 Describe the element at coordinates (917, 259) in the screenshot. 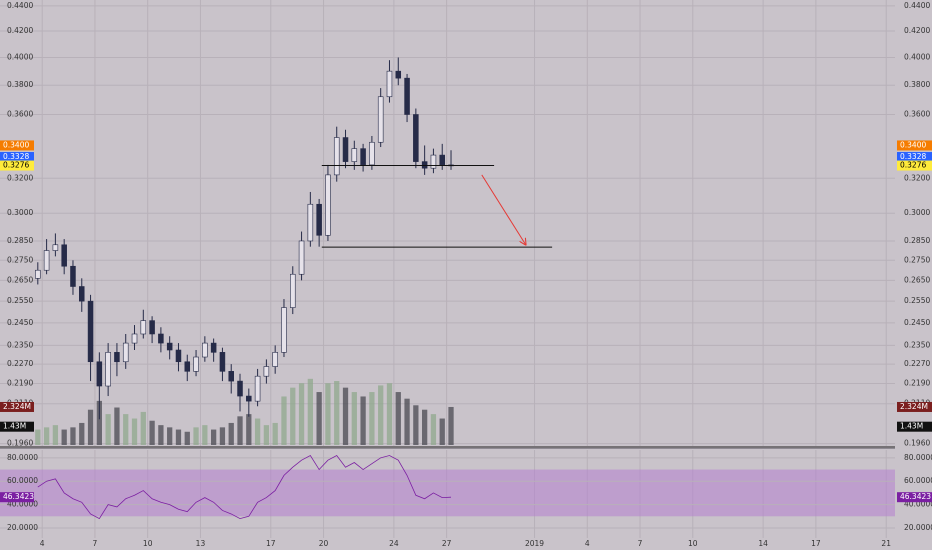

I see `y-tick-label: 0.2750` at that location.